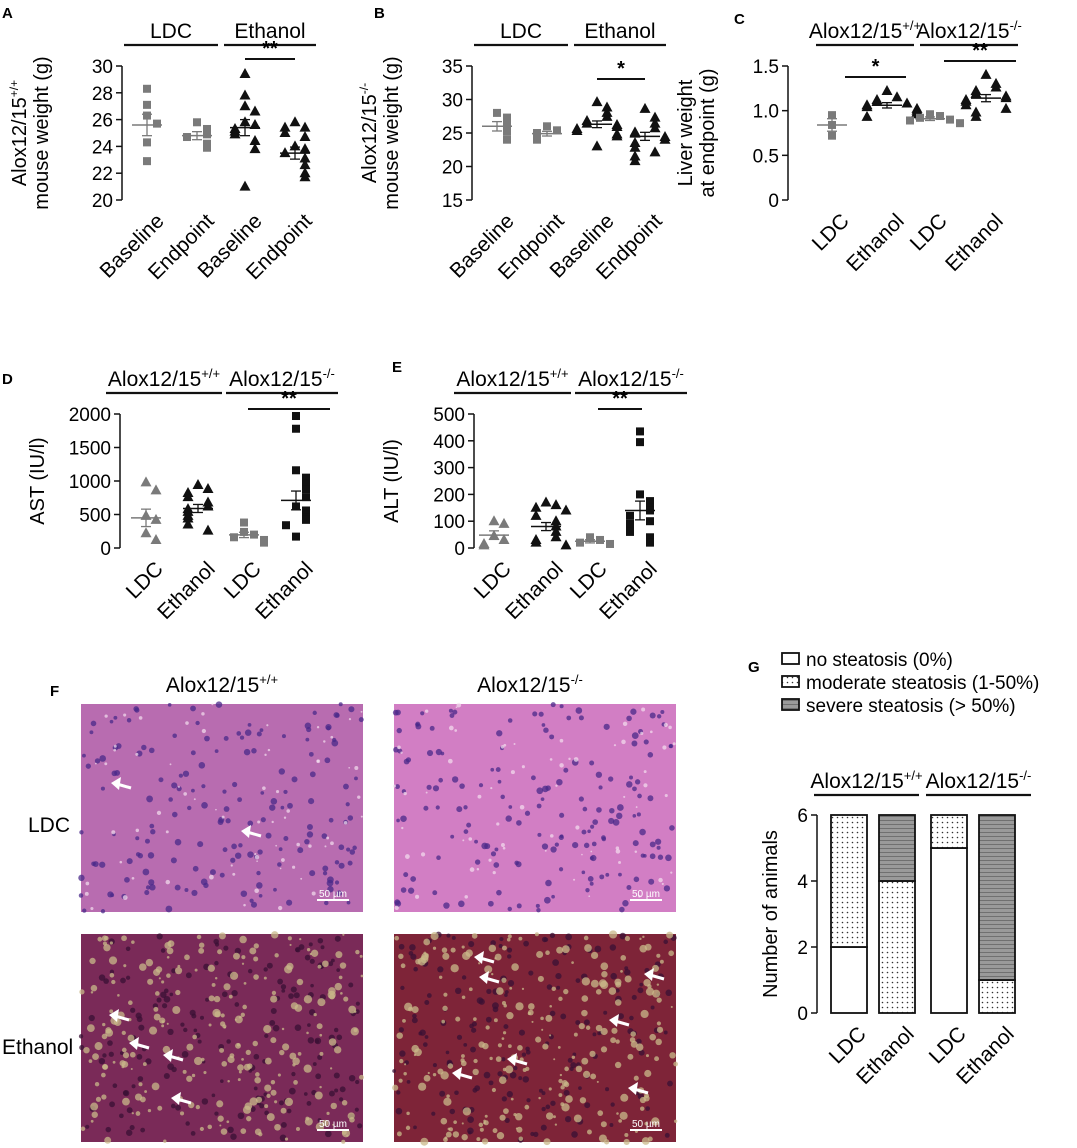 This screenshot has height=1148, width=1077. What do you see at coordinates (222, 684) in the screenshot?
I see `histology-col-wt: Alox12/15+/+` at bounding box center [222, 684].